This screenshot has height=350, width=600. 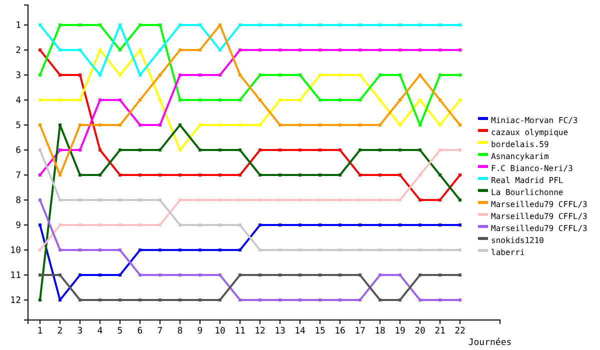 I want to click on y-tick-label: 9, so click(x=18, y=225).